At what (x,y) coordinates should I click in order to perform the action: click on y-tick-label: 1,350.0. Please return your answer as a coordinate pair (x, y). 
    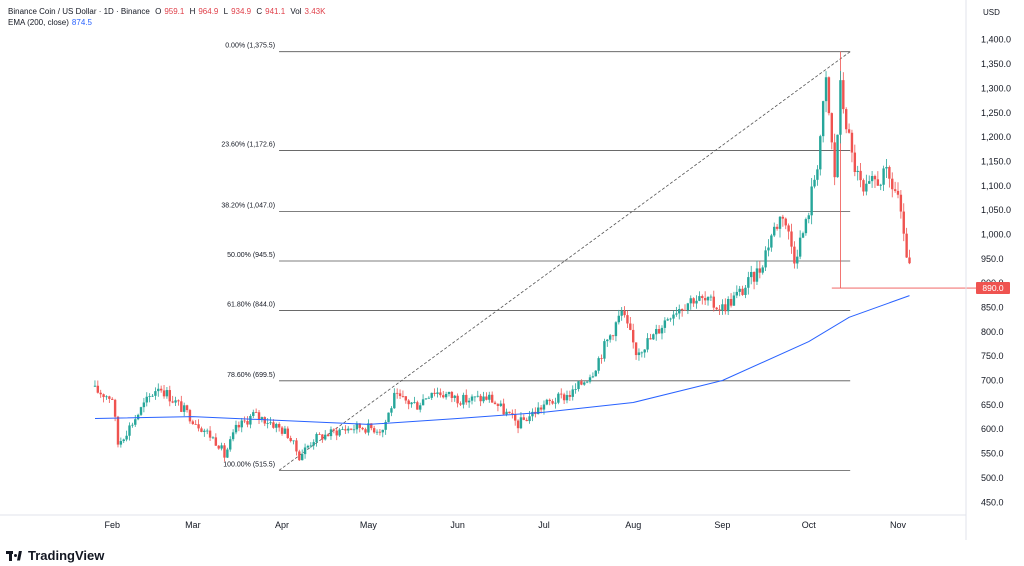
    Looking at the image, I should click on (996, 64).